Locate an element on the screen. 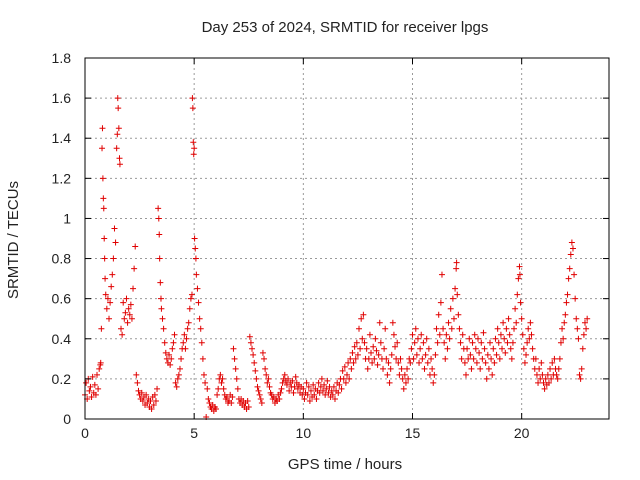 The image size is (640, 480). x-tick-label: 15 is located at coordinates (413, 433).